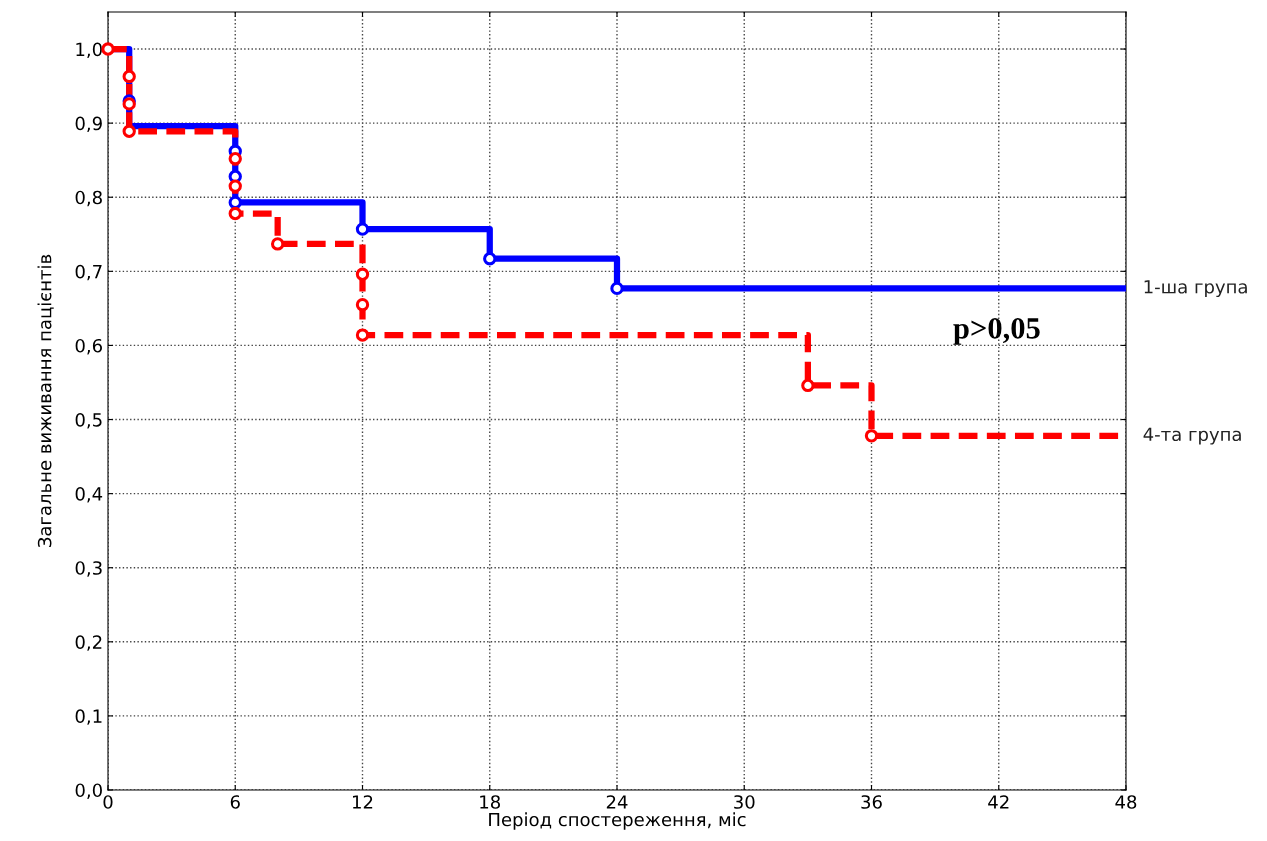 The height and width of the screenshot is (841, 1267). What do you see at coordinates (88, 791) in the screenshot?
I see `y-tick-label: 0,0` at bounding box center [88, 791].